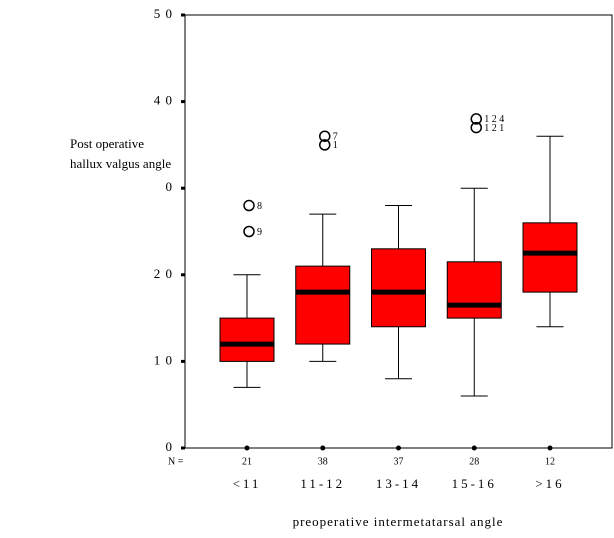  I want to click on outlier-label: 1 2 4, so click(494, 119).